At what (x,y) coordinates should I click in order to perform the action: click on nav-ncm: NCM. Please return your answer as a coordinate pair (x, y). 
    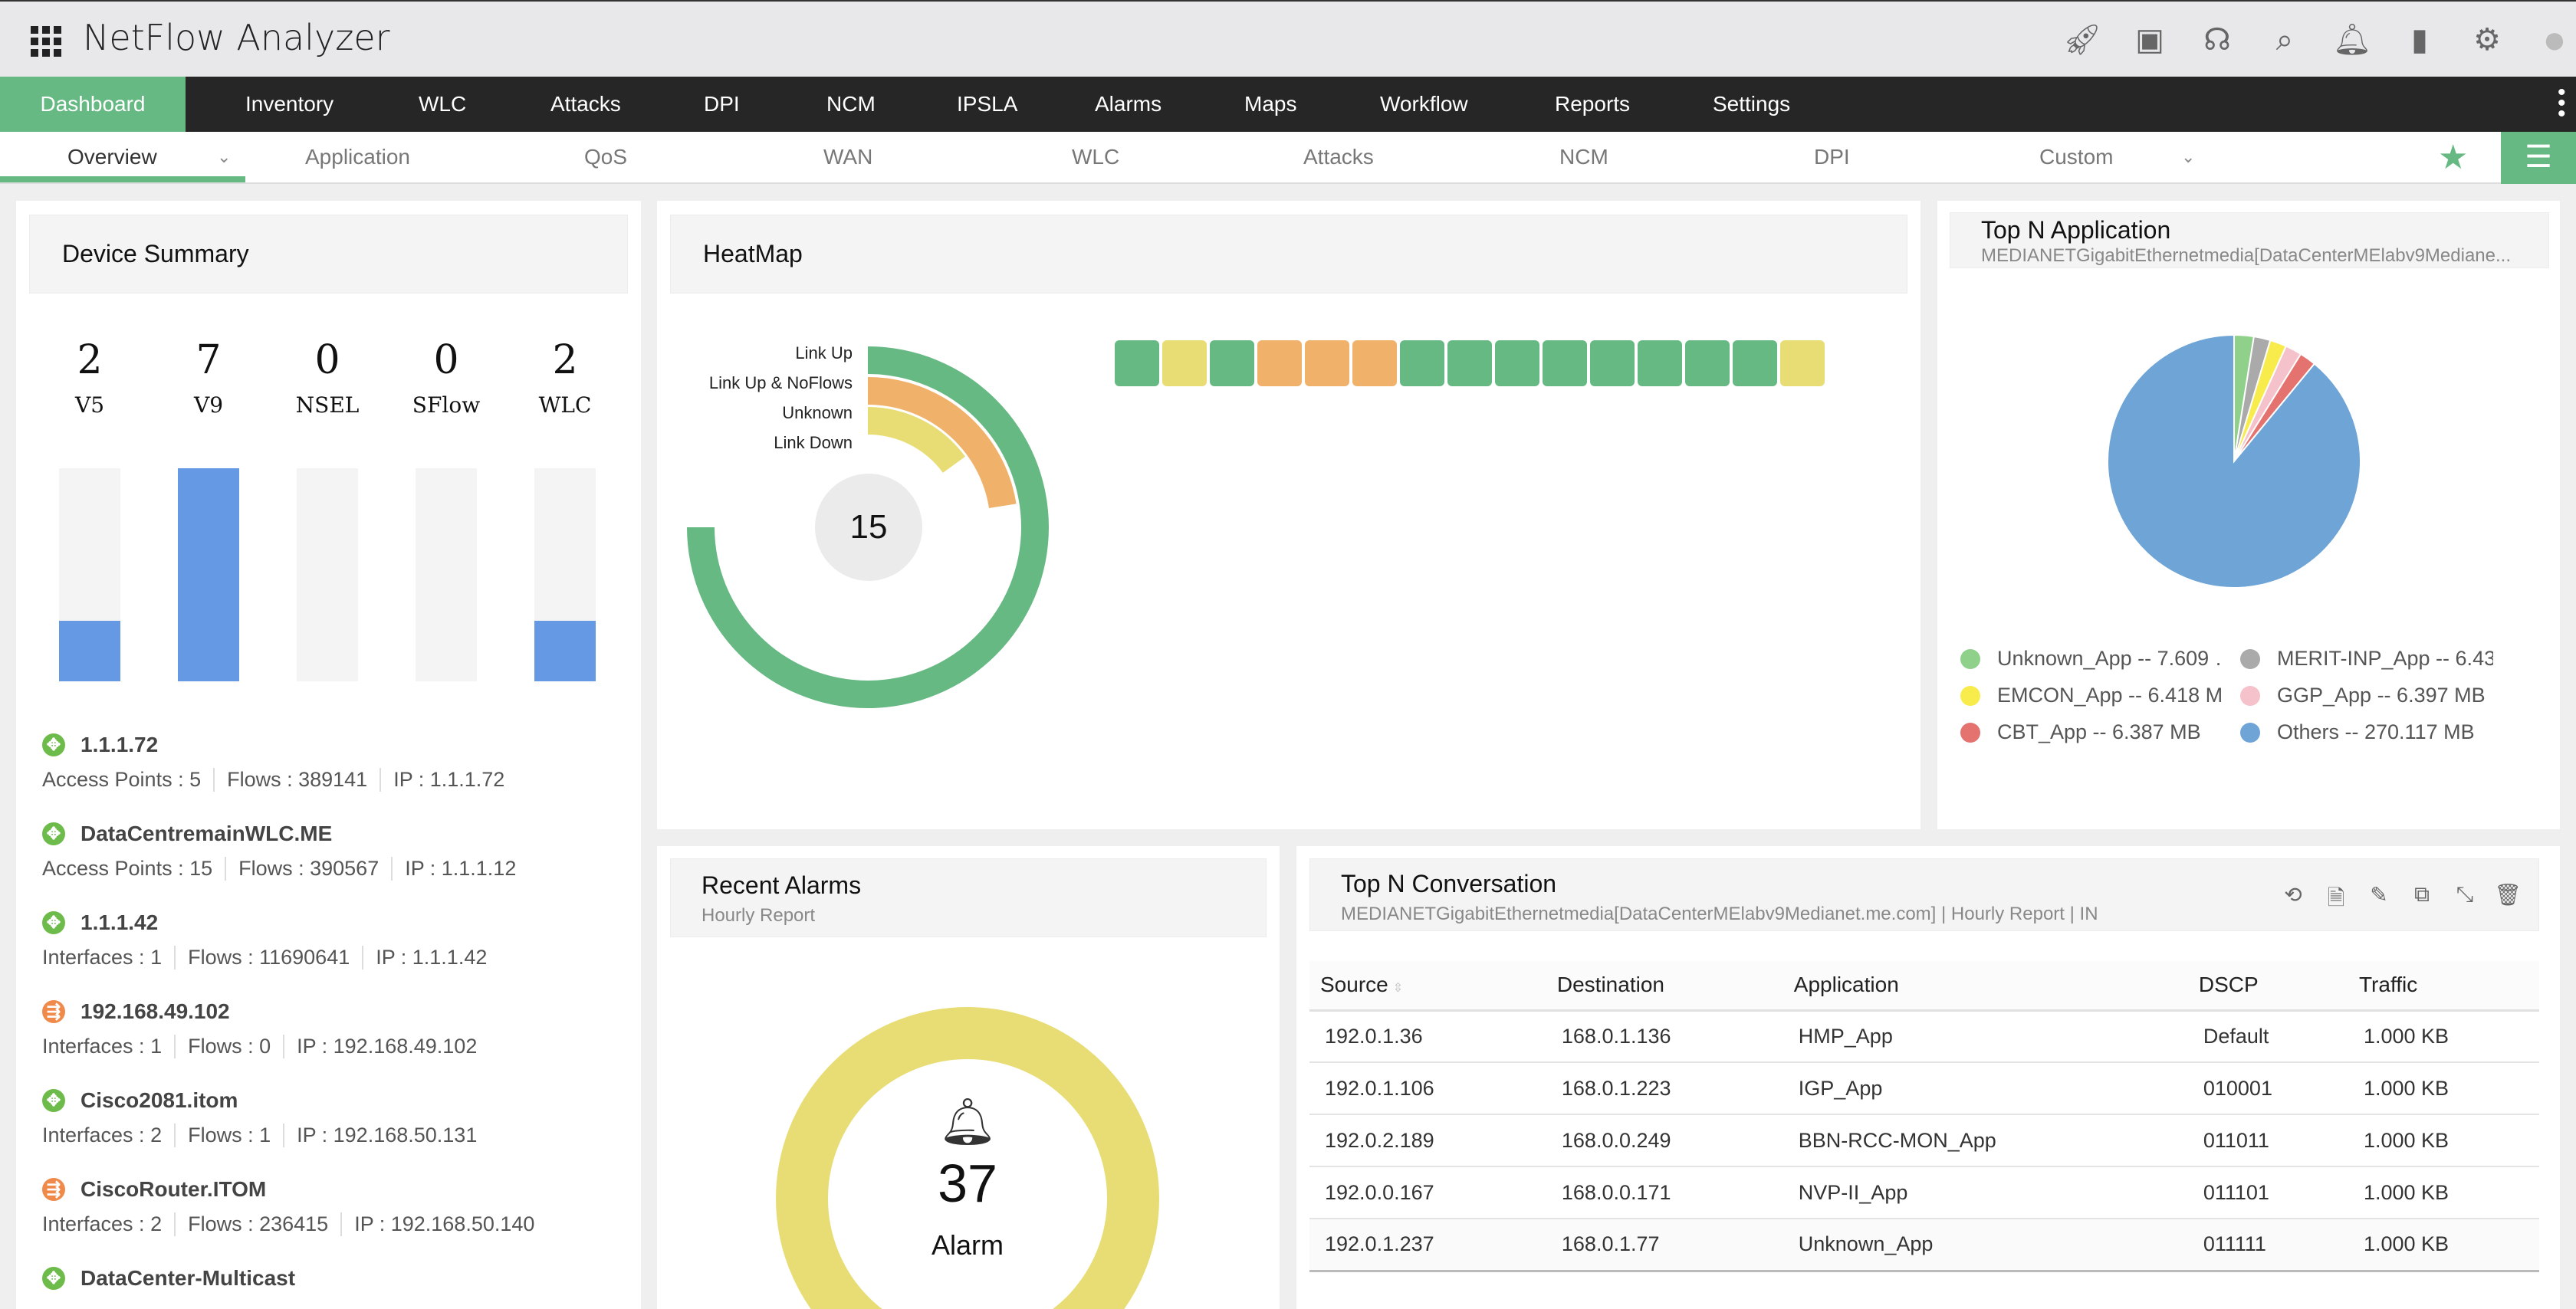
    Looking at the image, I should click on (851, 104).